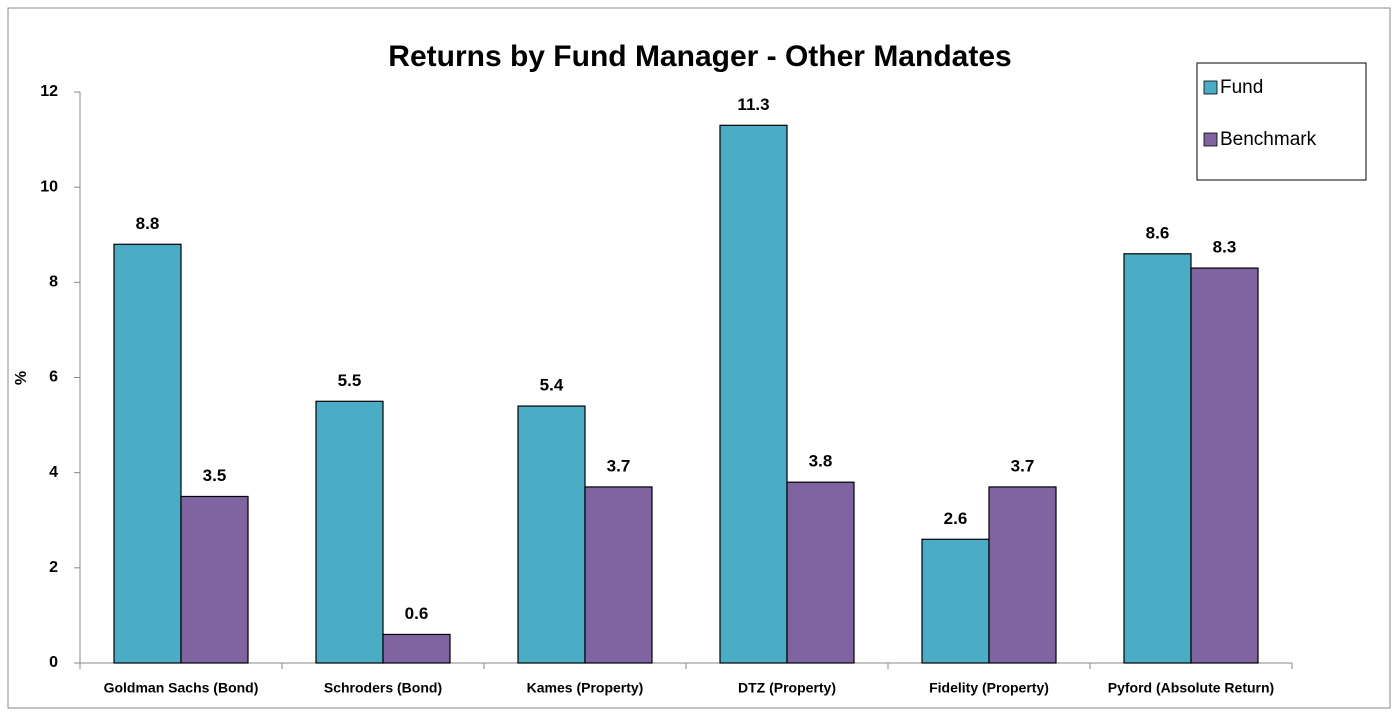 The height and width of the screenshot is (716, 1398). What do you see at coordinates (956, 518) in the screenshot?
I see `data-label: 2.6` at bounding box center [956, 518].